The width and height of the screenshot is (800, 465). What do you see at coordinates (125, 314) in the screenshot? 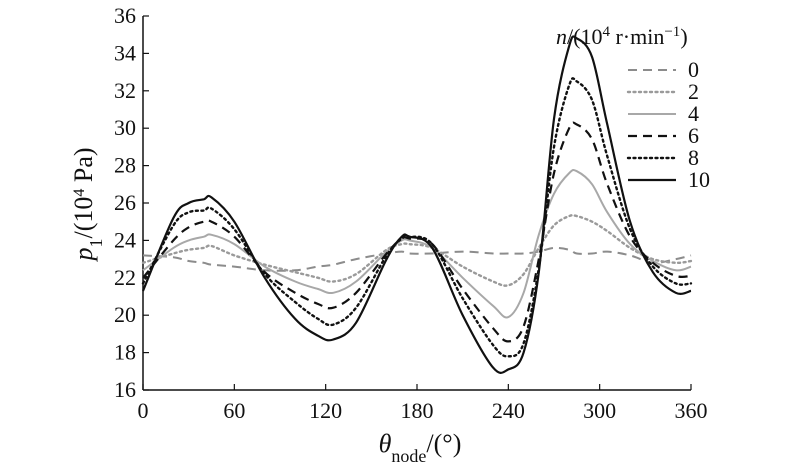
I see `y-tick-label: 20` at bounding box center [125, 314].